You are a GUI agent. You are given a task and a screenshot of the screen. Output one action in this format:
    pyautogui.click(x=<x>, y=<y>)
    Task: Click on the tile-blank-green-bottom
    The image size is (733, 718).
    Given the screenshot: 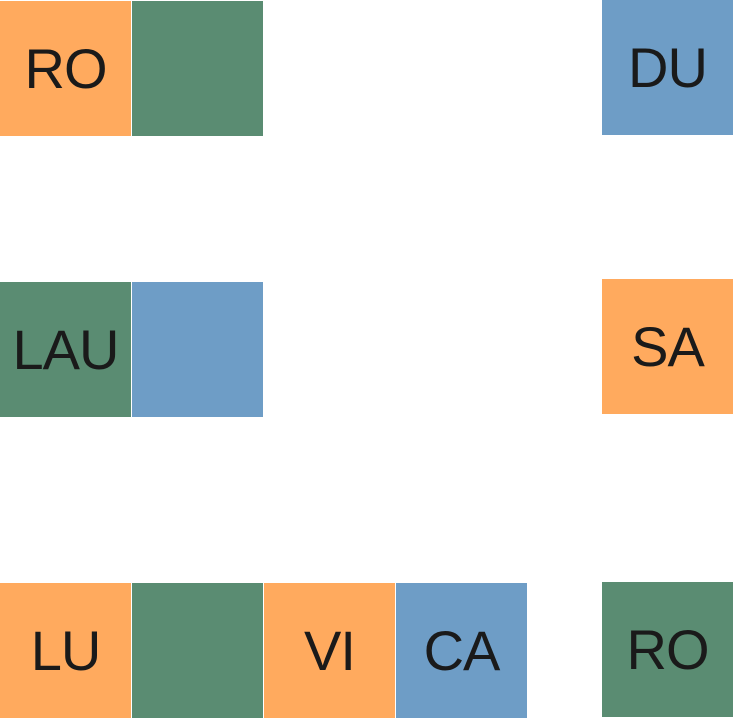 What is the action you would take?
    pyautogui.click(x=197, y=650)
    